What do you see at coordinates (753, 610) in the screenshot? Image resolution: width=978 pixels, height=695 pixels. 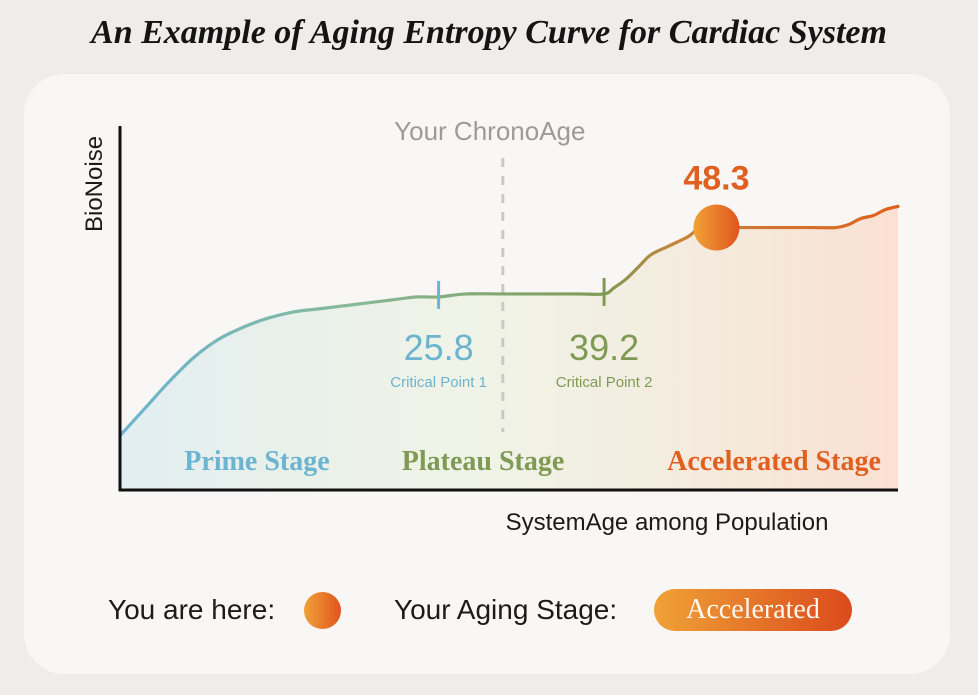 I see `aging-stage-badge: Accelerated` at bounding box center [753, 610].